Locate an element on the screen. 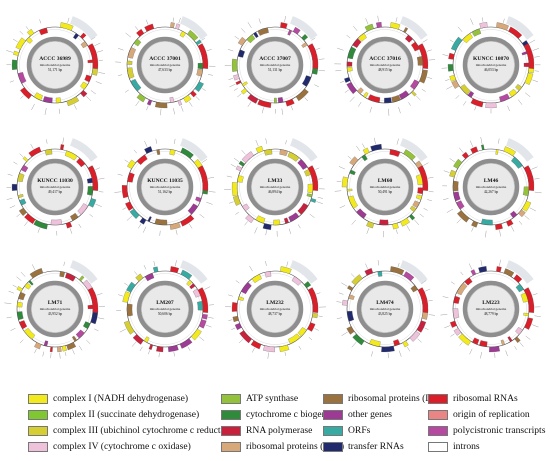 Image resolution: width=550 pixels, height=461 pixels. strain-label: LM223 is located at coordinates (491, 303).